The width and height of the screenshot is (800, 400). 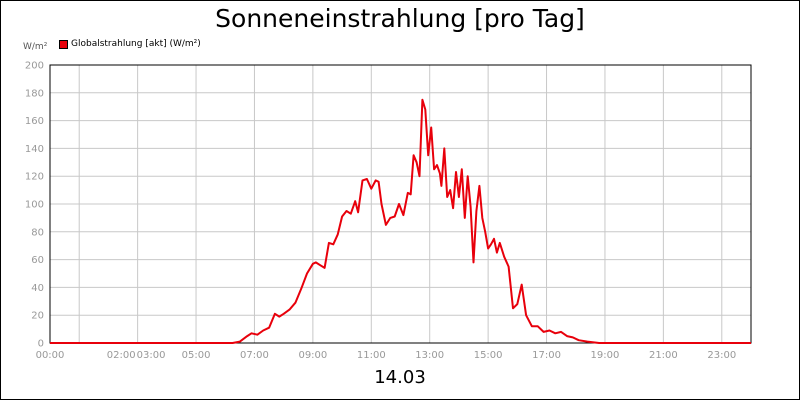 I want to click on y-tick-label: 120, so click(x=34, y=177).